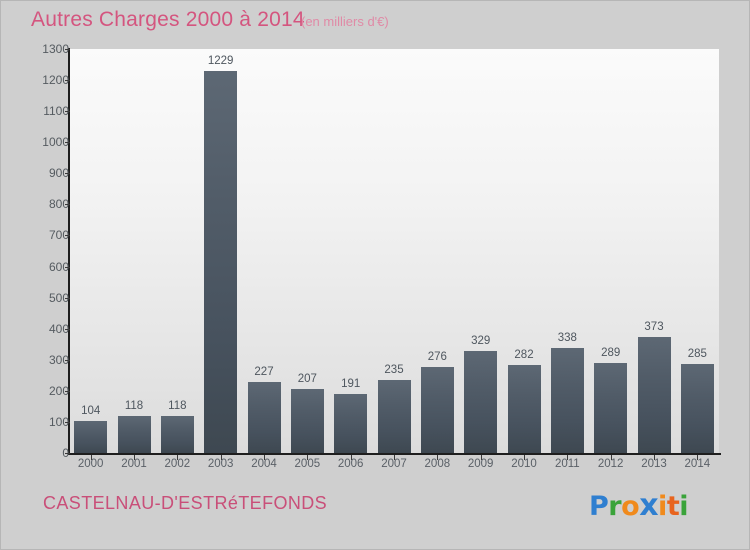 This screenshot has width=750, height=550. Describe the element at coordinates (91, 410) in the screenshot. I see `bar-value-label-2000: 104` at that location.